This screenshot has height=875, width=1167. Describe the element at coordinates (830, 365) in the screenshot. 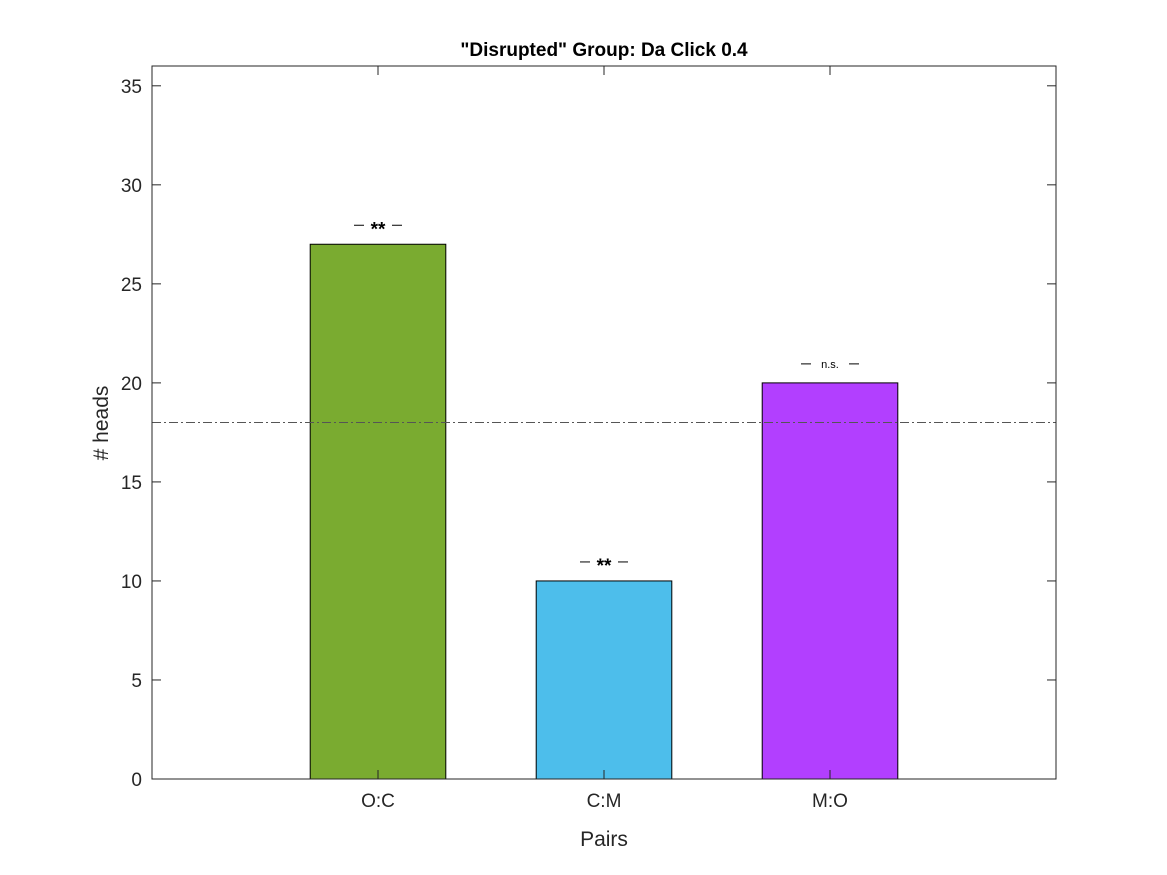

I see `significance-label: n.s.` at that location.